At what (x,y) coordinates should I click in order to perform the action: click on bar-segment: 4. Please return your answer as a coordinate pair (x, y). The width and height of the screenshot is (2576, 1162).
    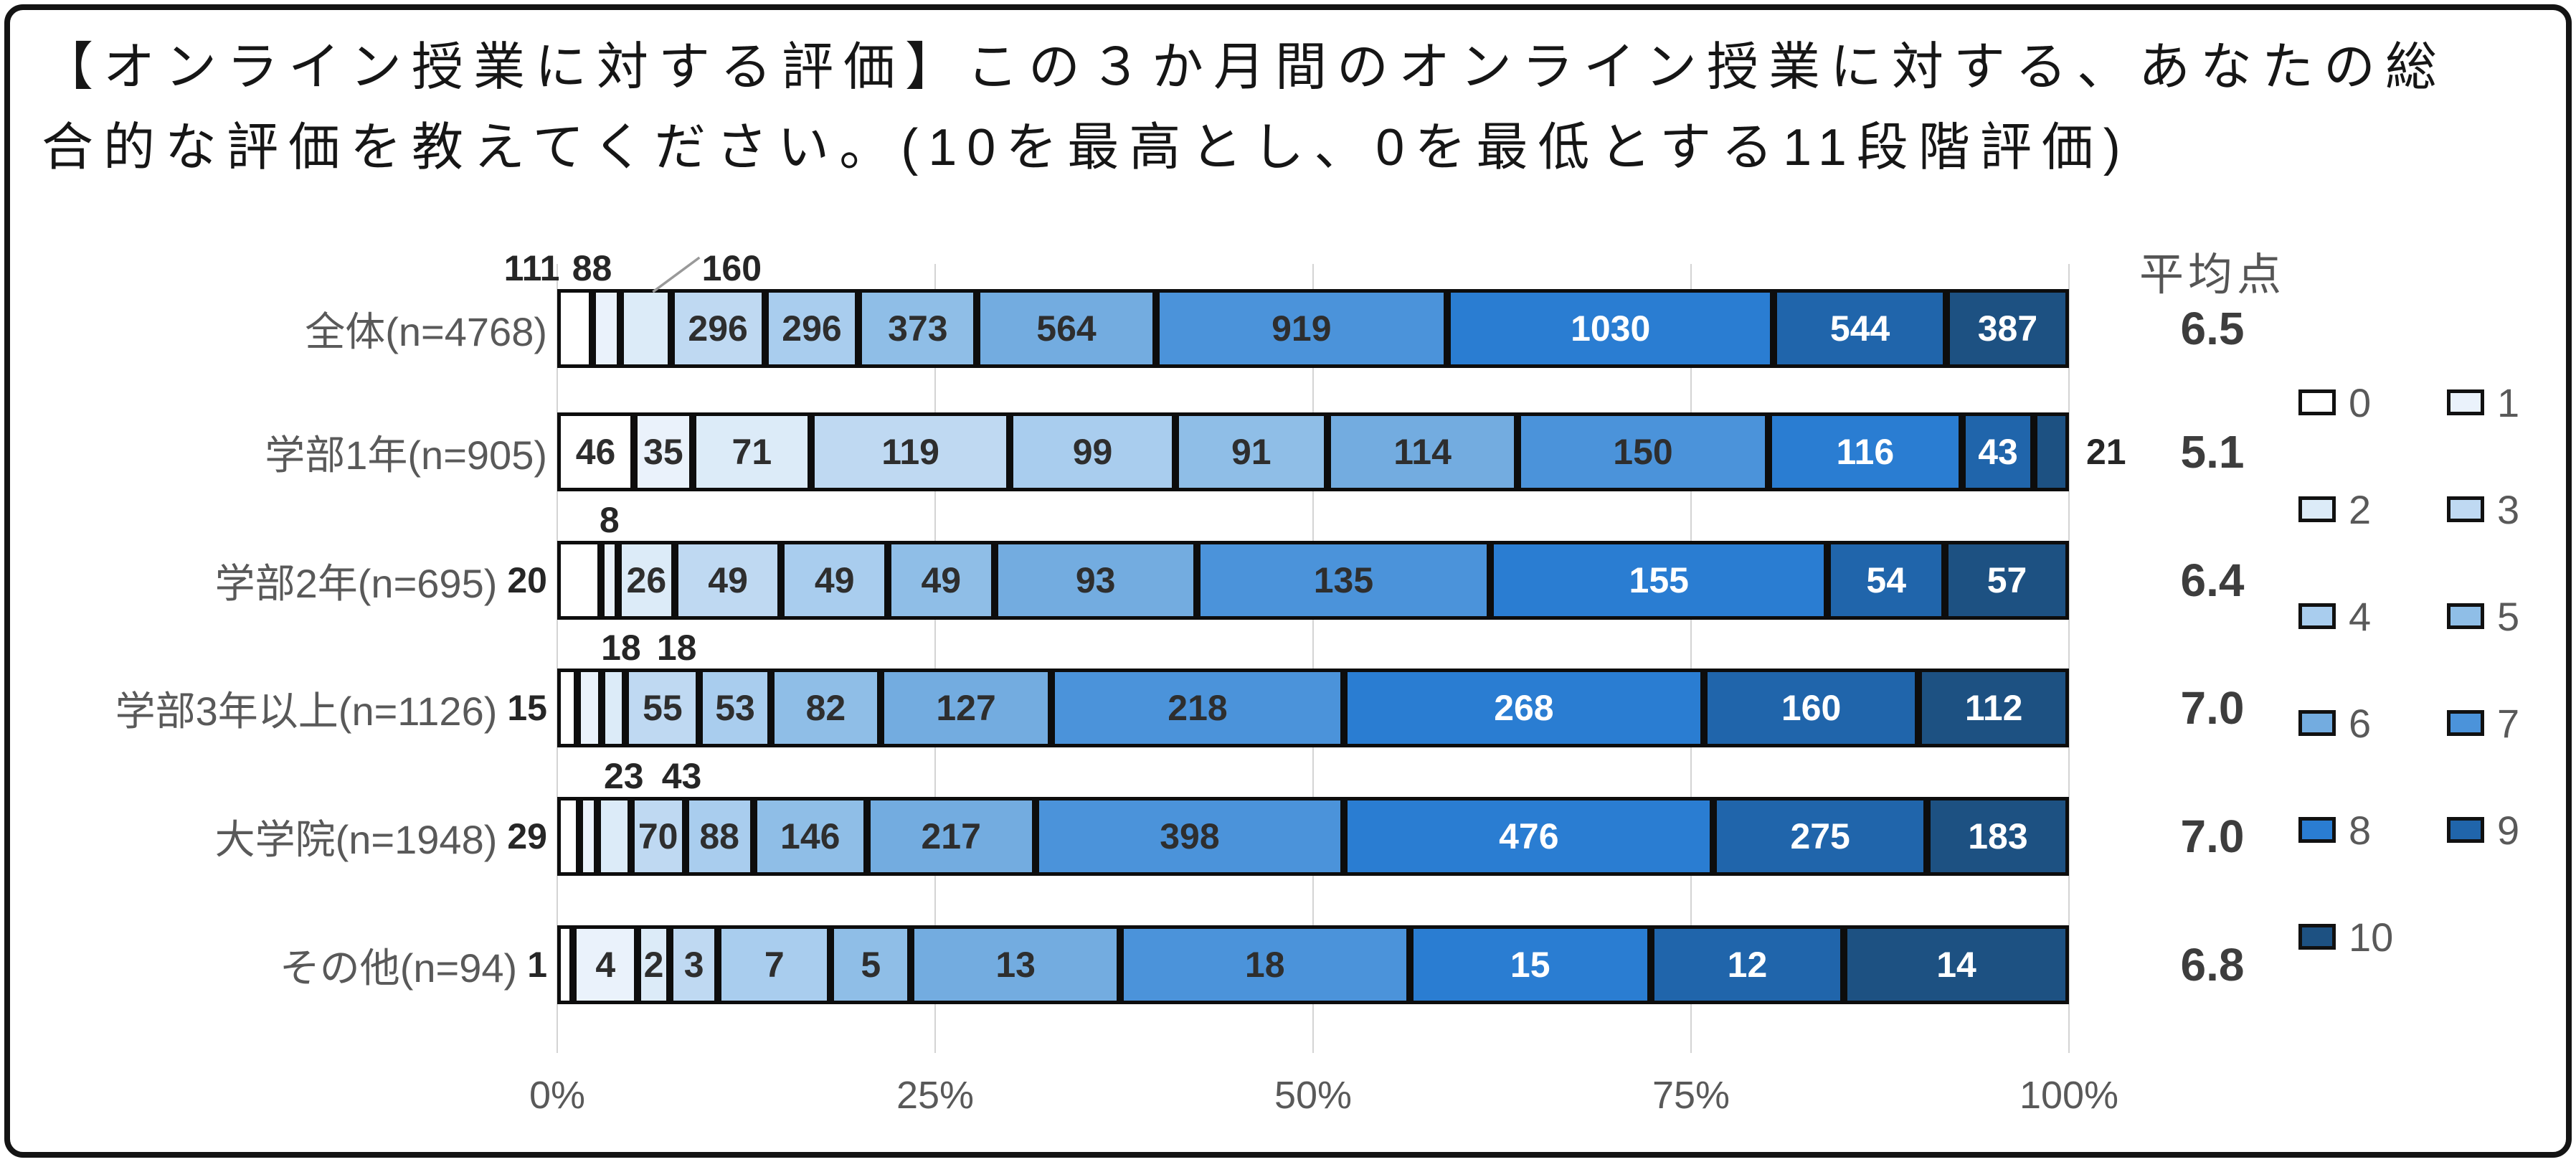
    Looking at the image, I should click on (605, 964).